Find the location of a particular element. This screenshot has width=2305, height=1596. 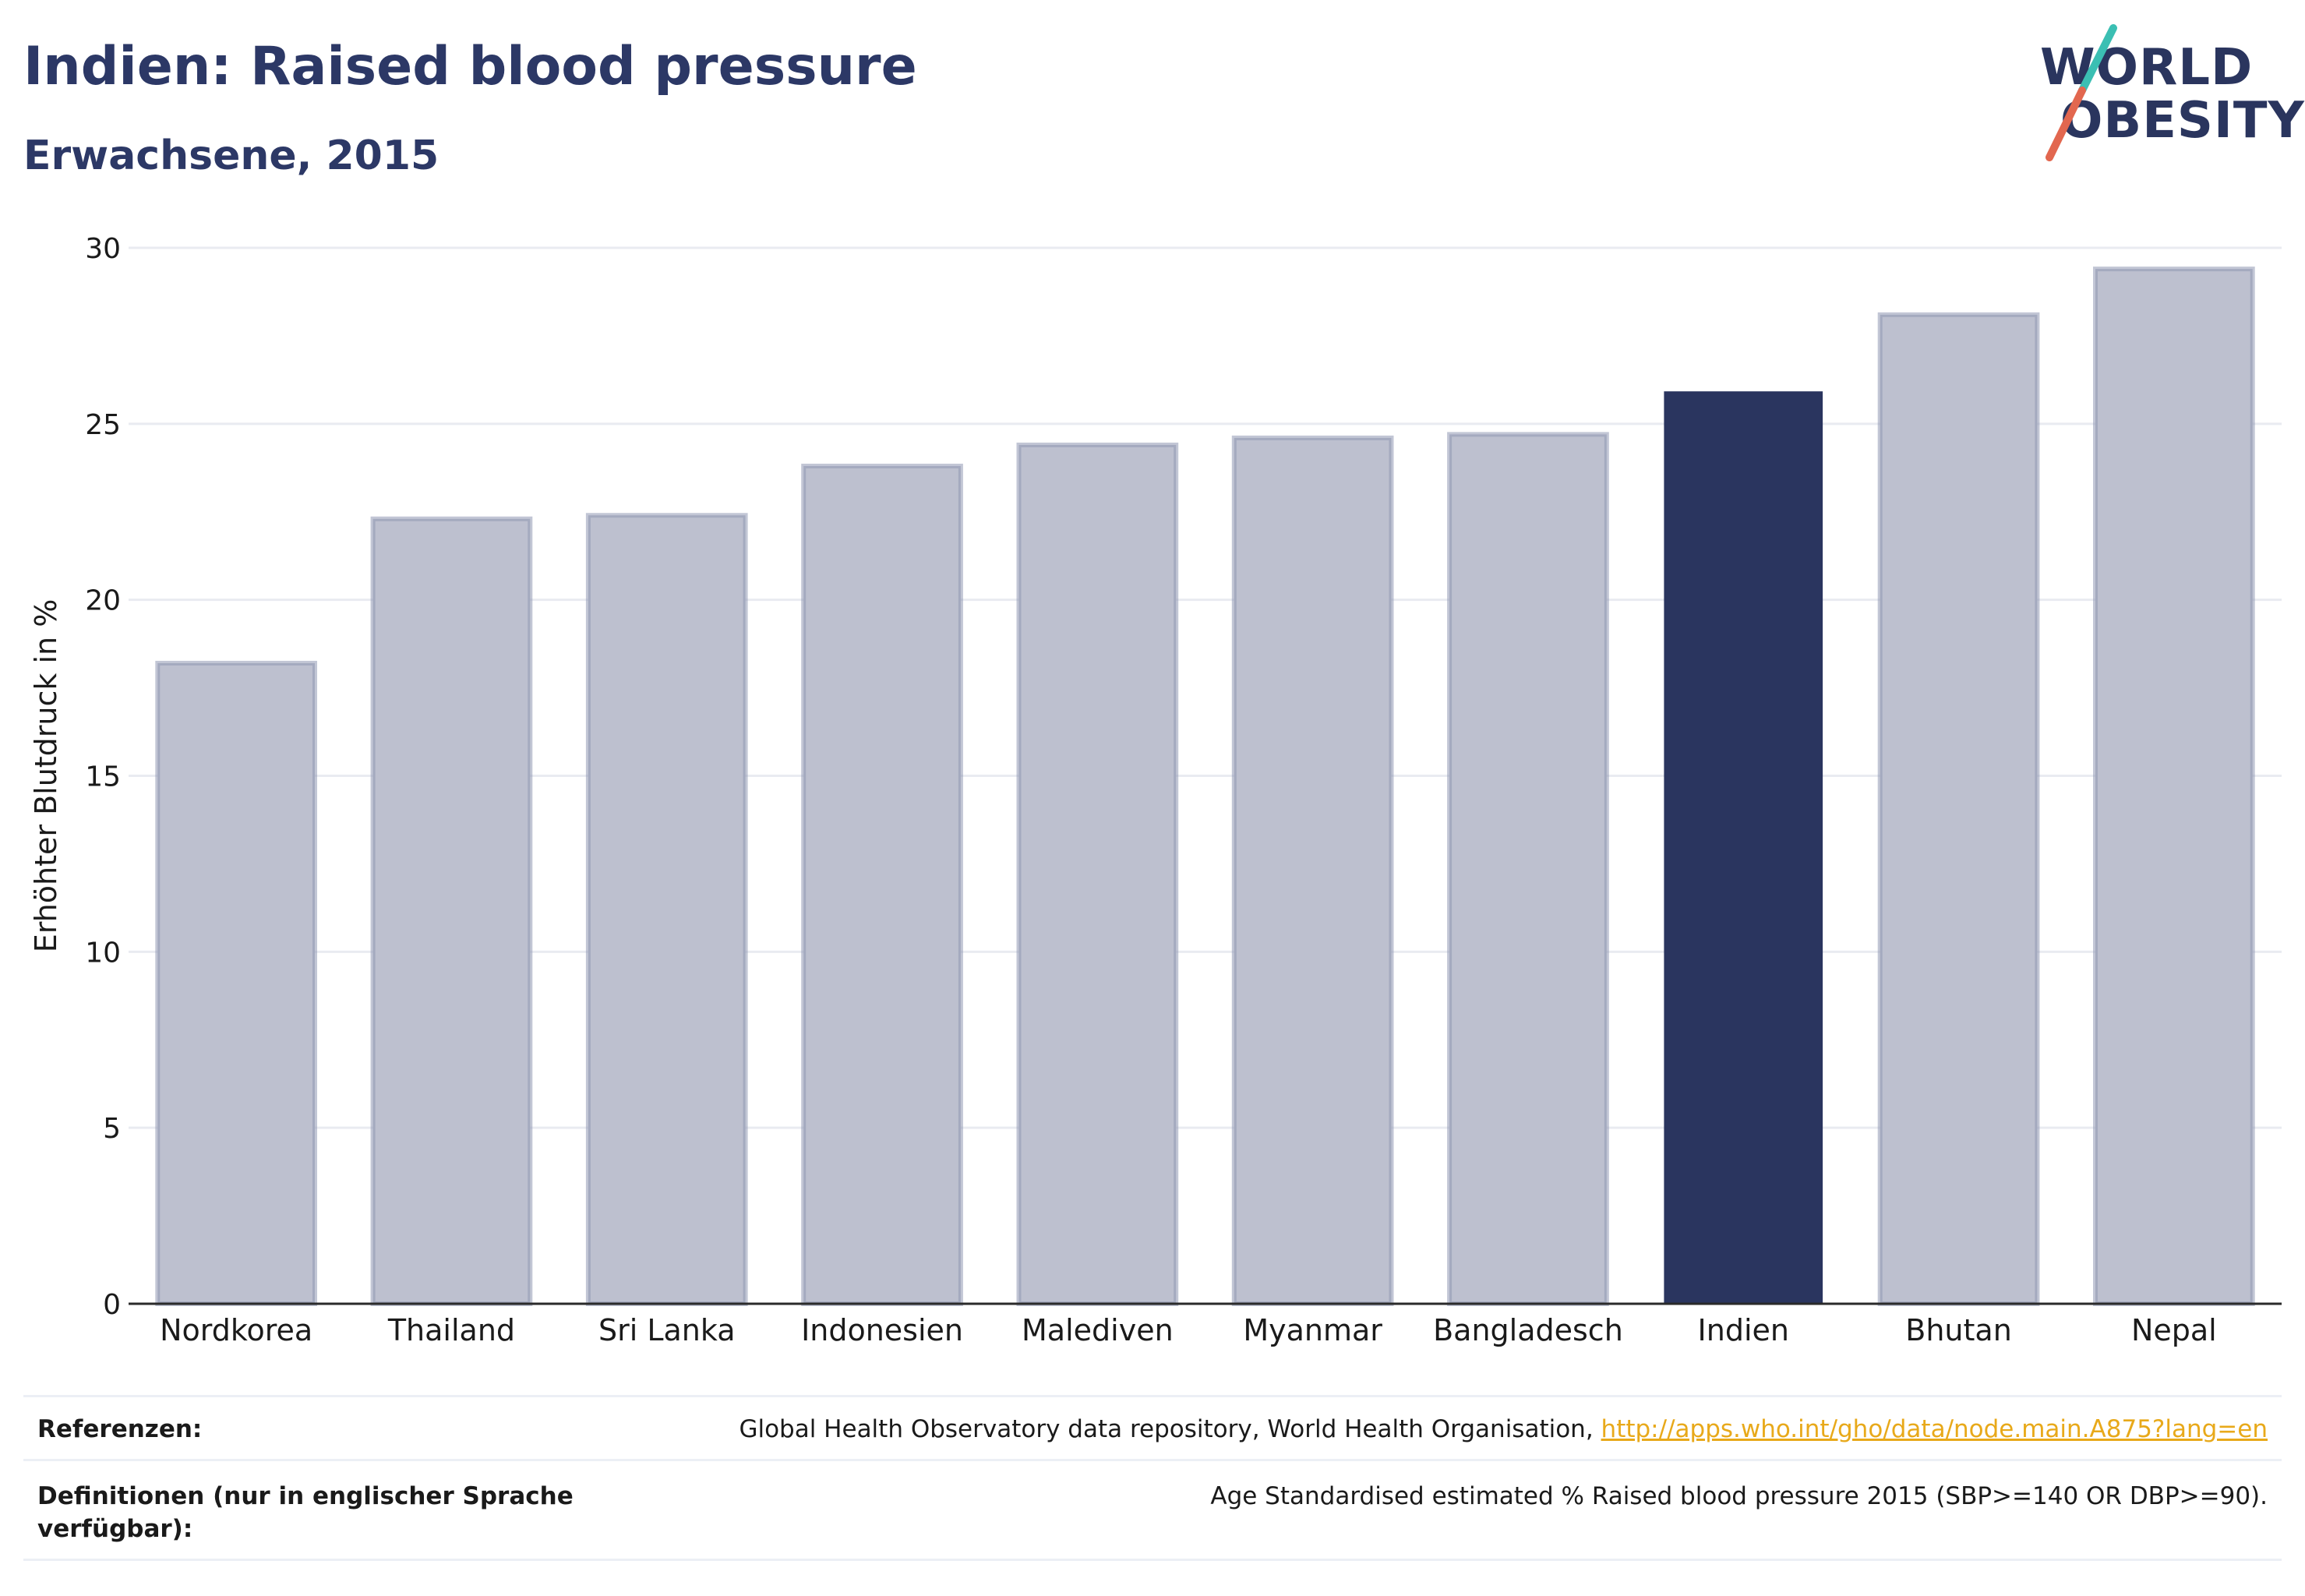

y-tick-label-5: 5 is located at coordinates (112, 1129).